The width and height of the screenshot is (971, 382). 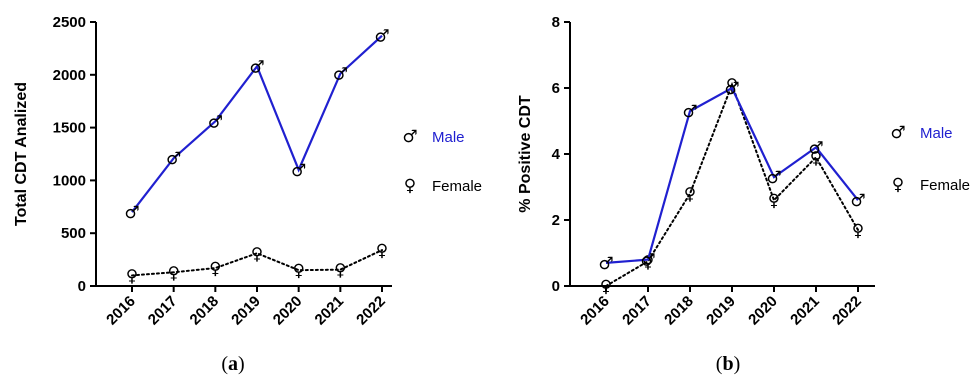 I want to click on y-tick-label: 6, so click(x=556, y=88).